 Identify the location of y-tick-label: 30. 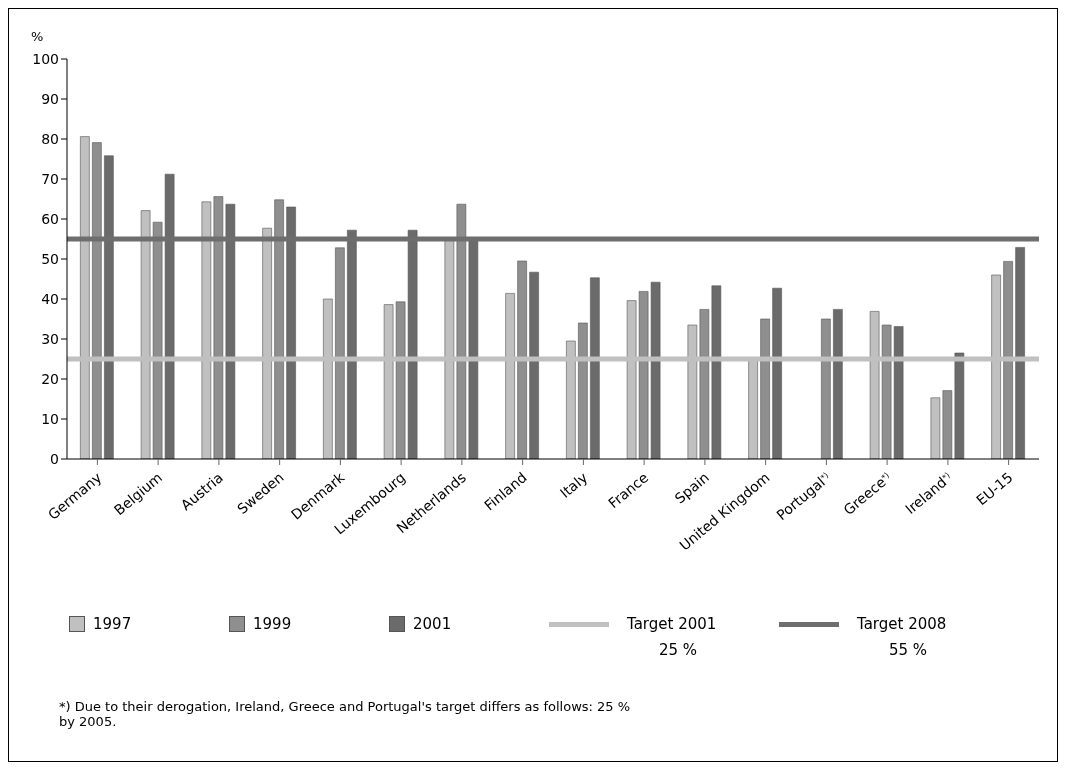
(50, 338).